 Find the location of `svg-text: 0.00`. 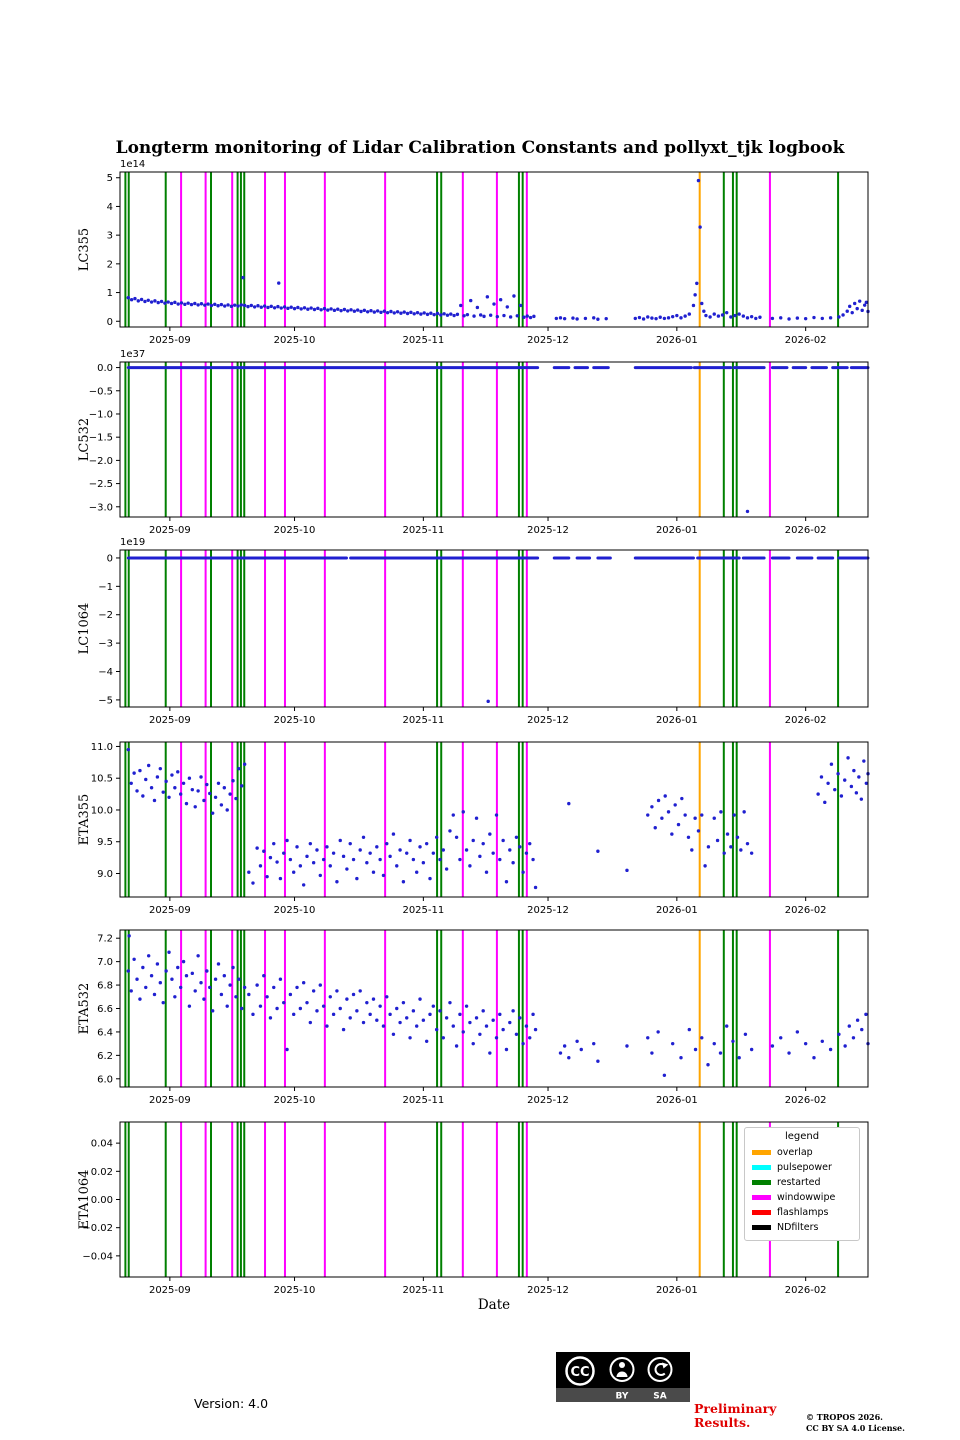

svg-text: 0.00 is located at coordinates (102, 1200).